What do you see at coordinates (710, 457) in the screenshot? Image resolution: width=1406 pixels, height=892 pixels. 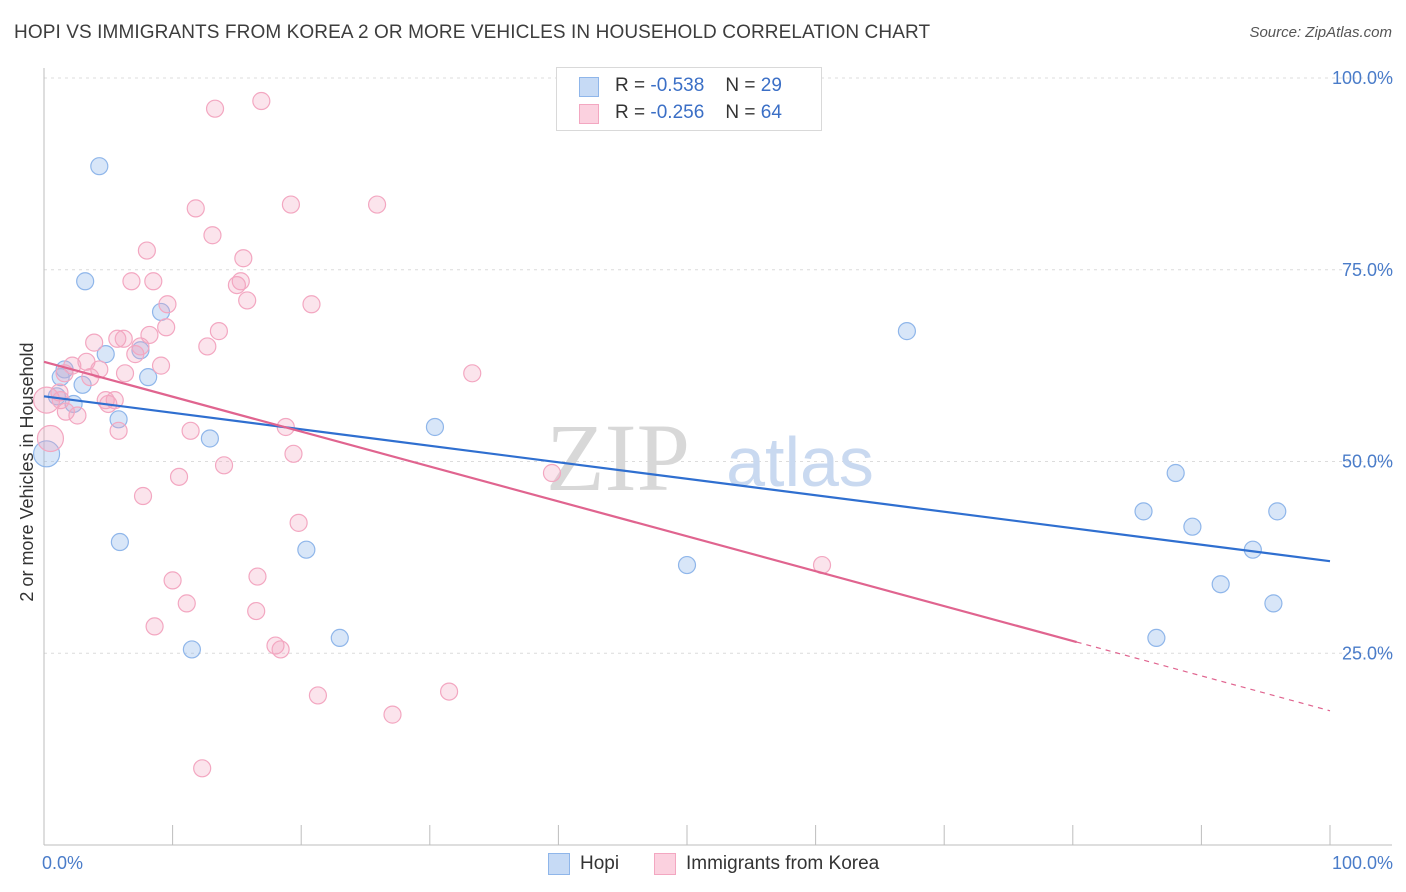 I see `watermark: ZIP atlas` at bounding box center [710, 457].